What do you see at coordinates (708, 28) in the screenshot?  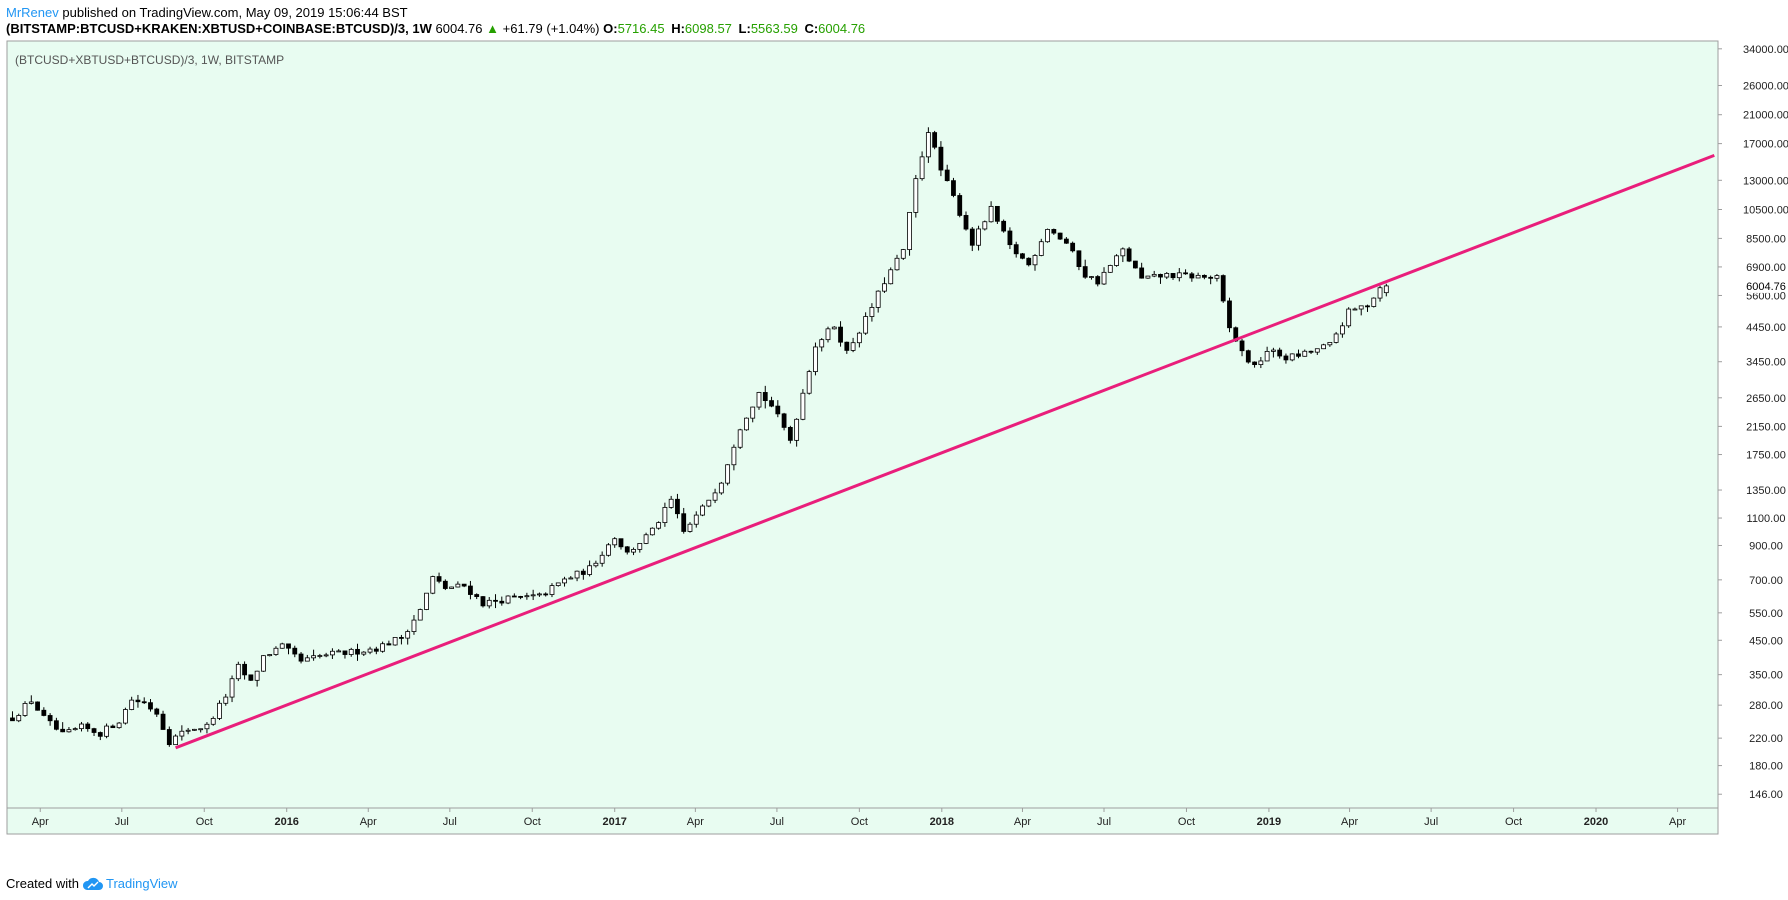 I see `high-value: 6098.57` at bounding box center [708, 28].